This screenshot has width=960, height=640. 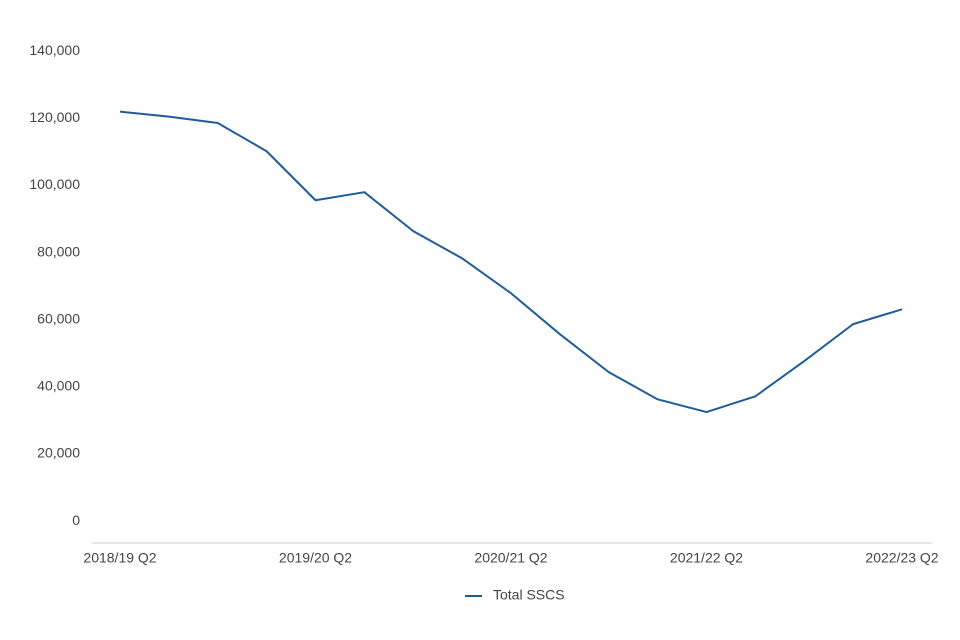 What do you see at coordinates (54, 117) in the screenshot?
I see `y-tick-label: 120,000` at bounding box center [54, 117].